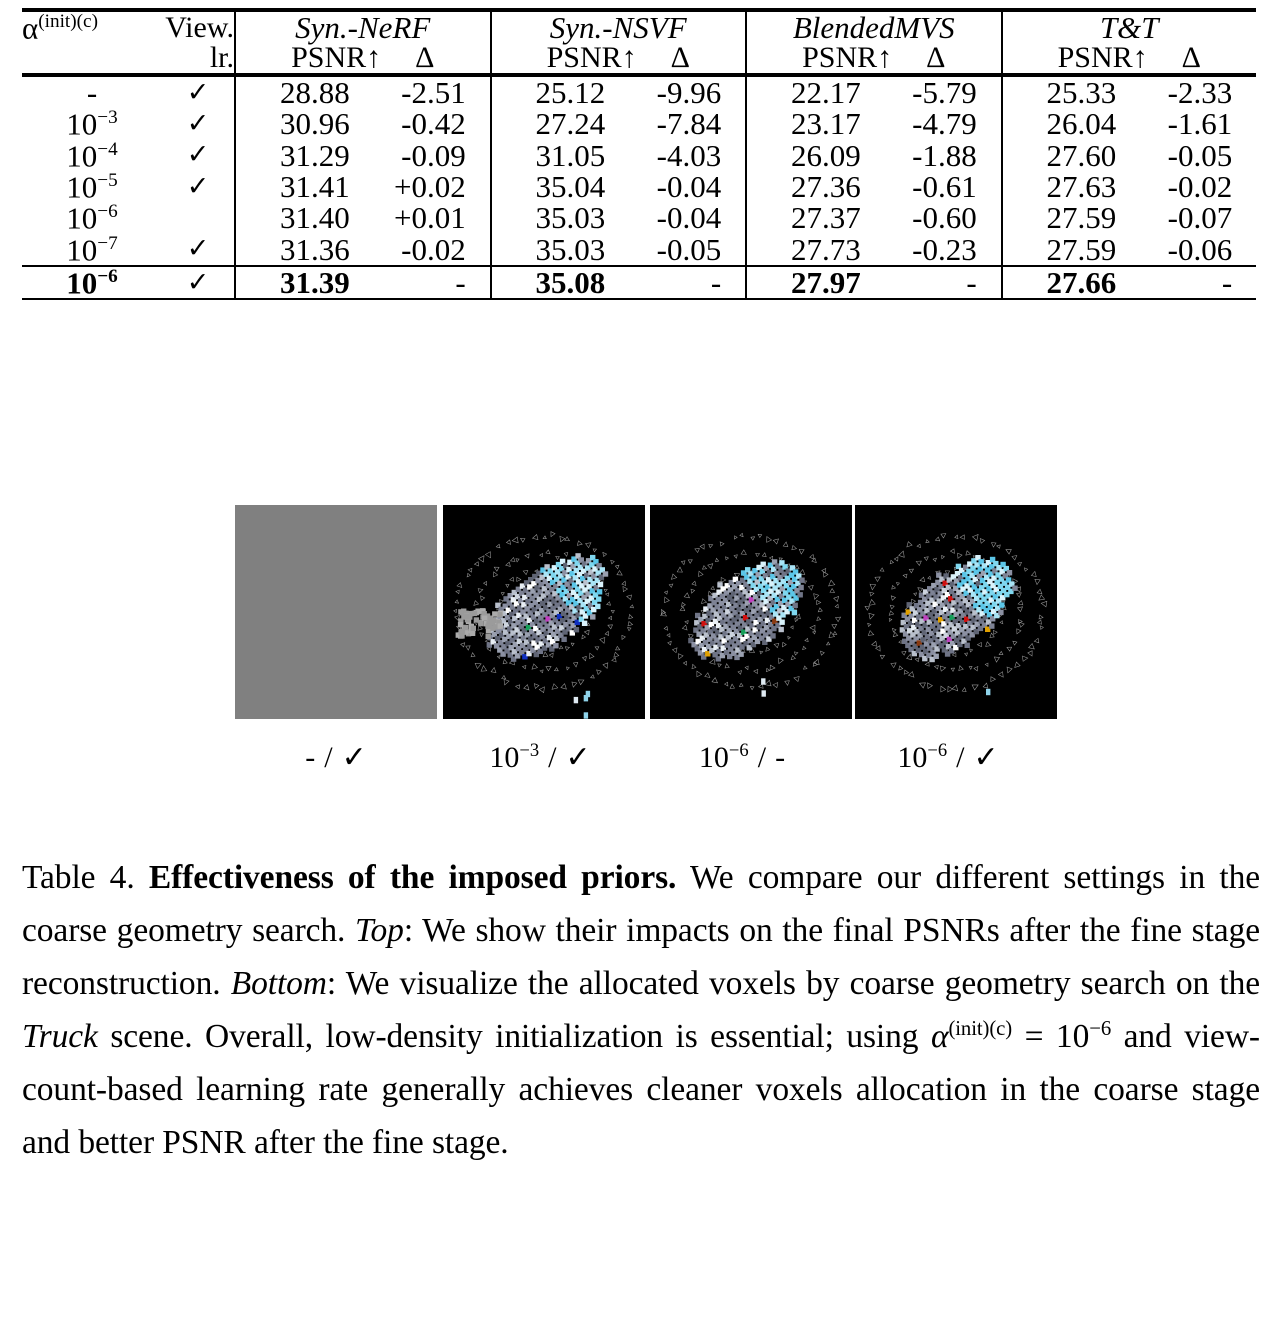 This screenshot has height=1322, width=1278. Describe the element at coordinates (873, 249) in the screenshot. I see `cell-blendedmvs: 27.73 -0.23` at that location.